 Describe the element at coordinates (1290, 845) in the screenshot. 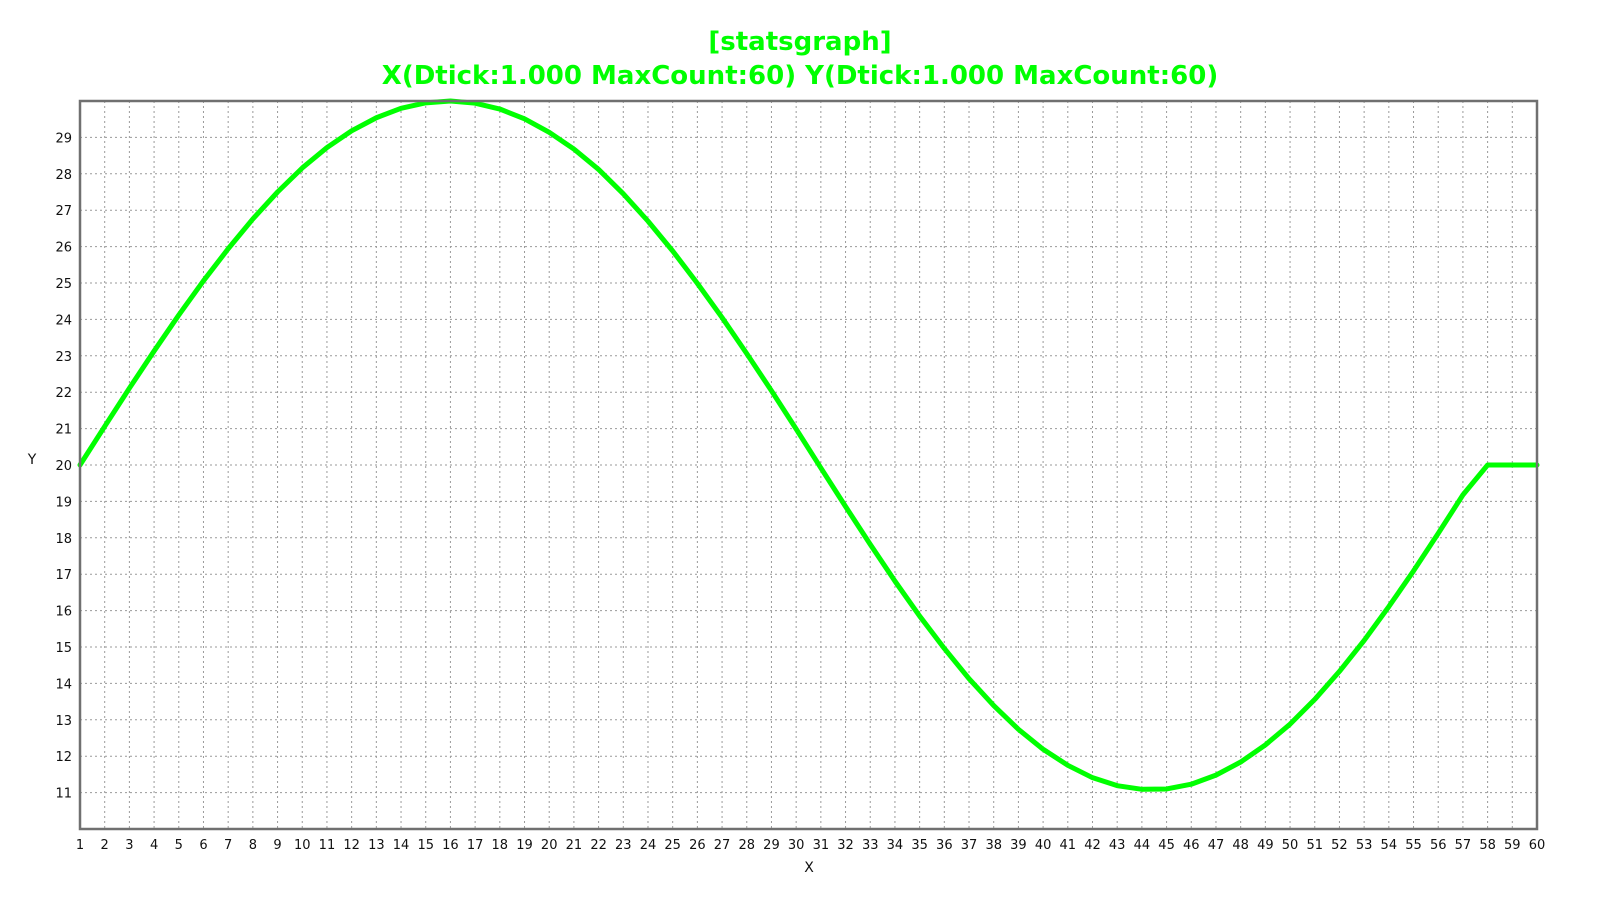

I see `x-tick-label: 50` at that location.